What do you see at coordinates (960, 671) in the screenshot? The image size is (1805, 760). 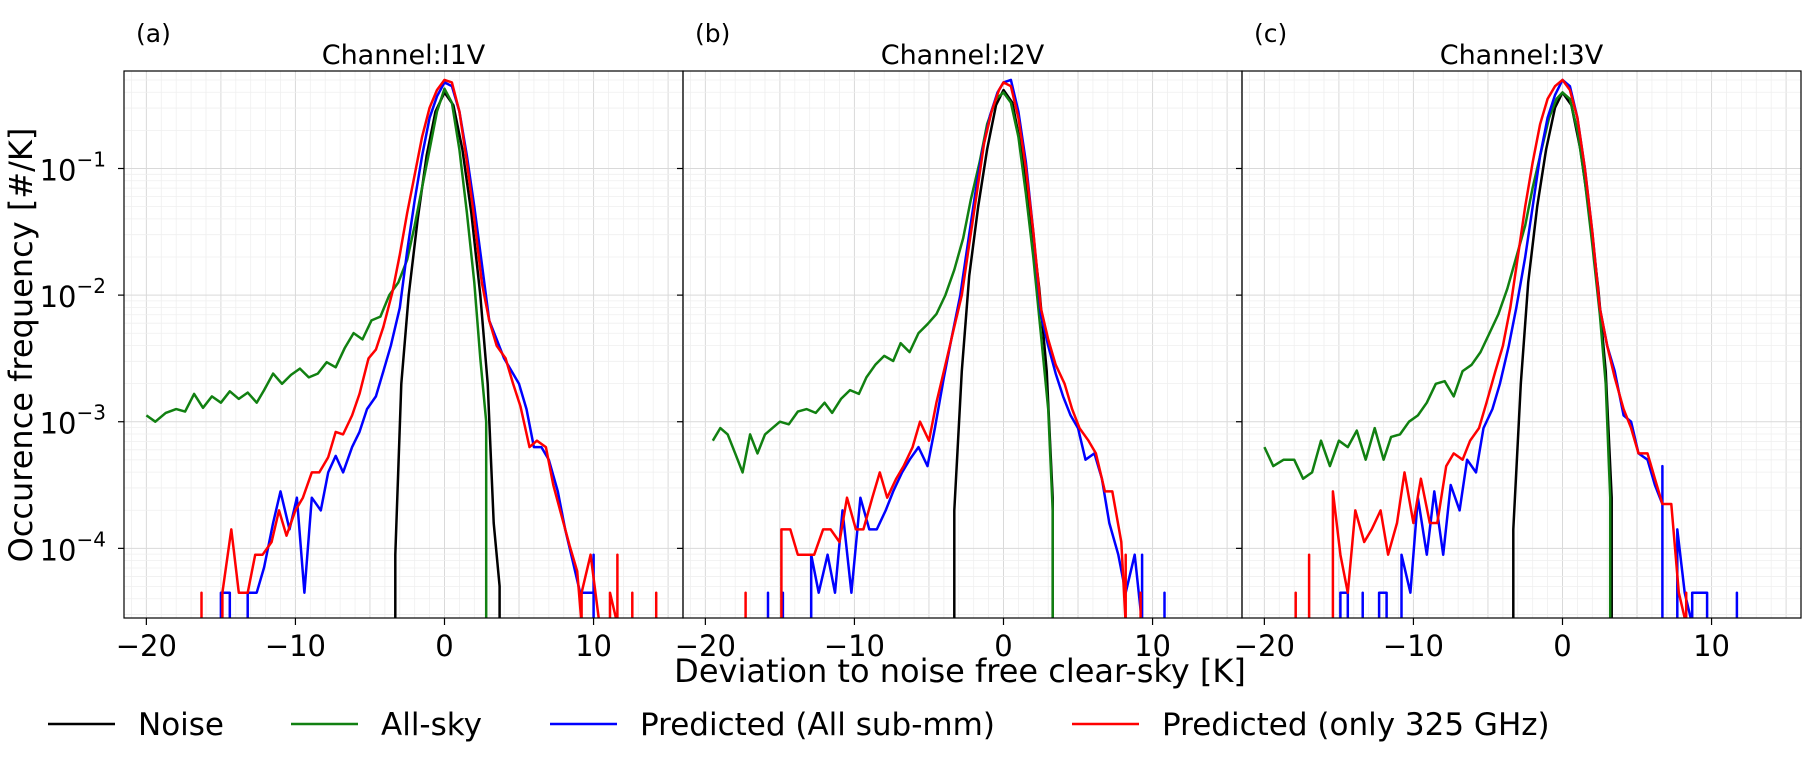 I see `x-axis-label: Deviation to noise free clear-sky [K]` at bounding box center [960, 671].